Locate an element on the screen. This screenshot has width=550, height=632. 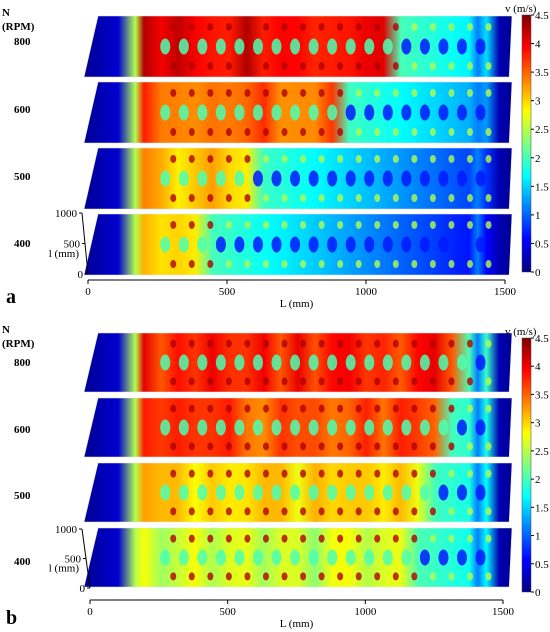
x-tick-label: 500 is located at coordinates (227, 612).